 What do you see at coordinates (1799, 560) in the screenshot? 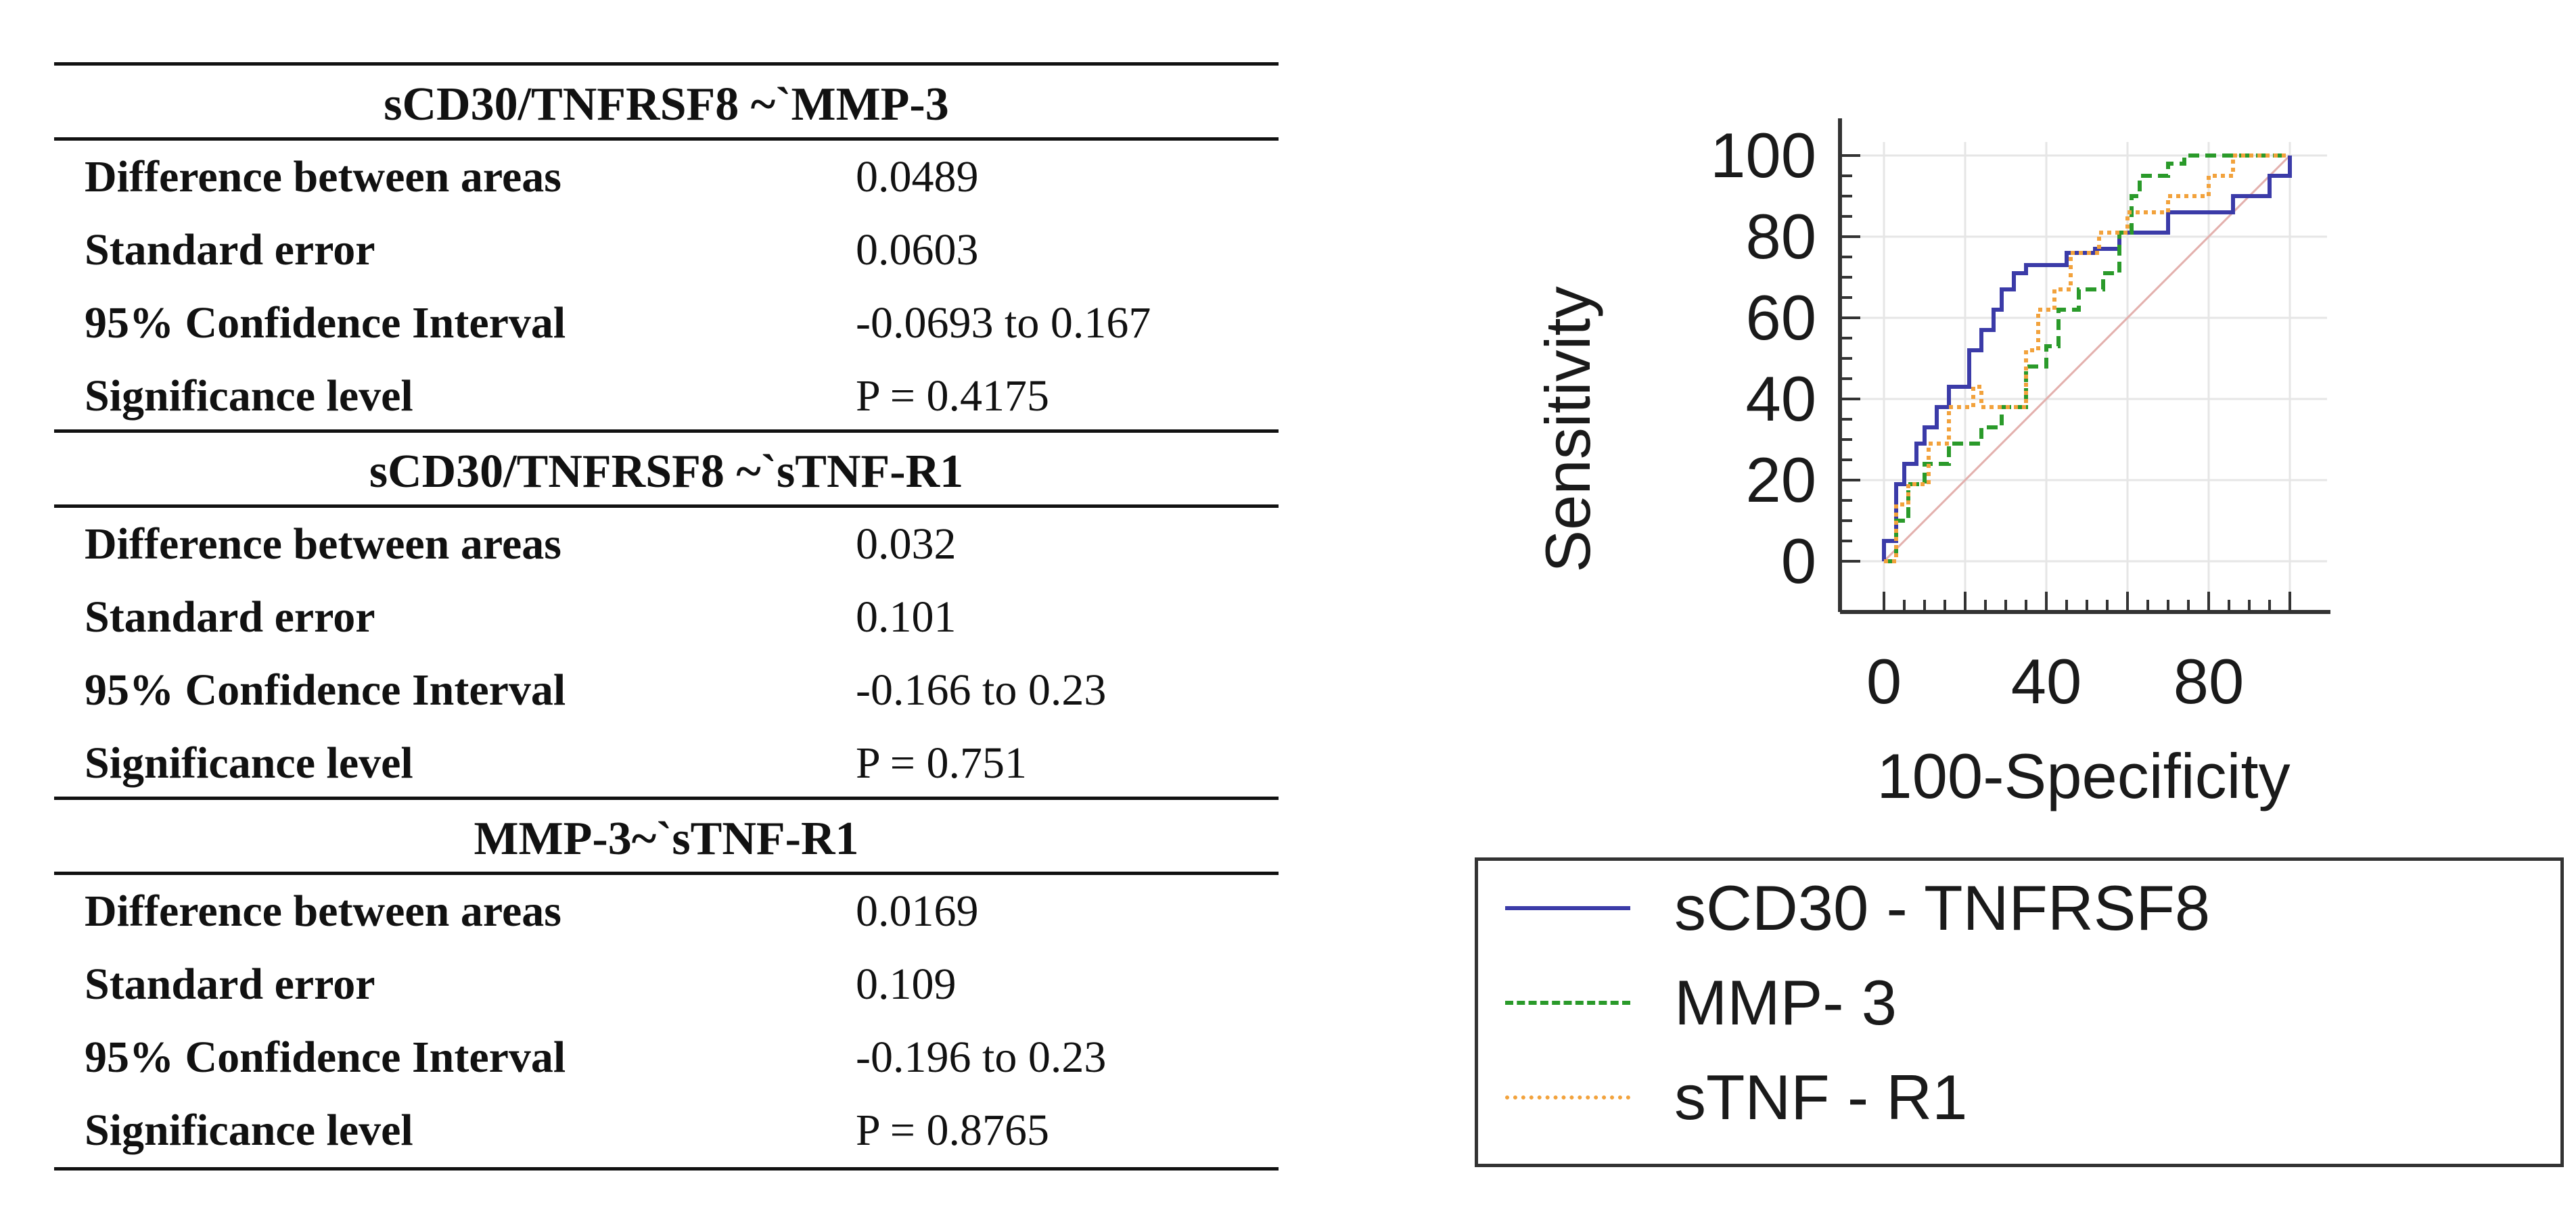
I see `y-tick-label: 0` at bounding box center [1799, 560].